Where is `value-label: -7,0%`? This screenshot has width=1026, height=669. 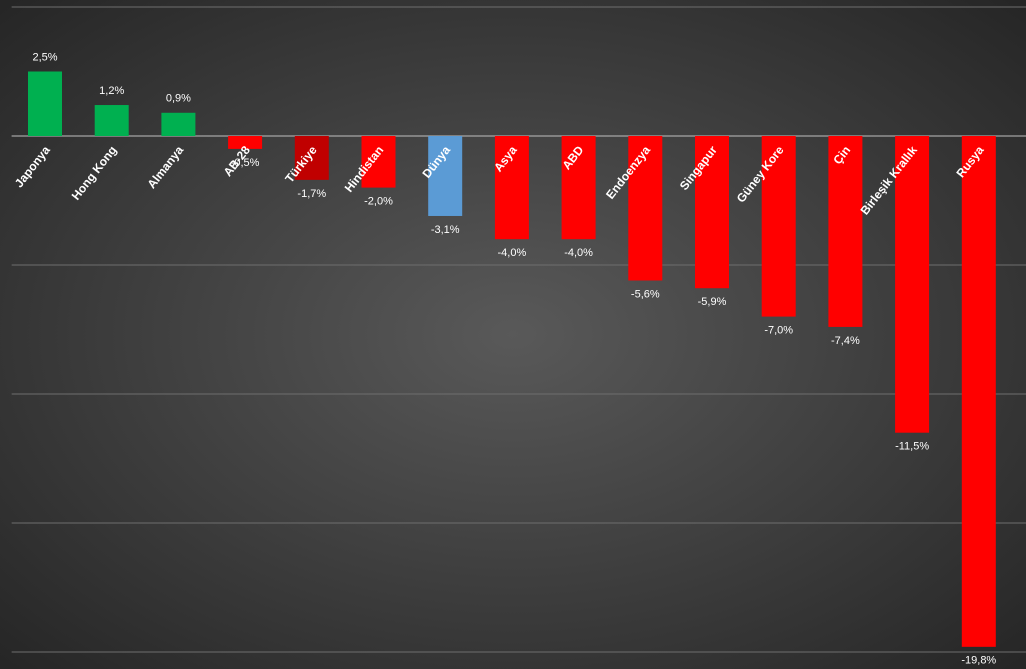
value-label: -7,0% is located at coordinates (778, 331).